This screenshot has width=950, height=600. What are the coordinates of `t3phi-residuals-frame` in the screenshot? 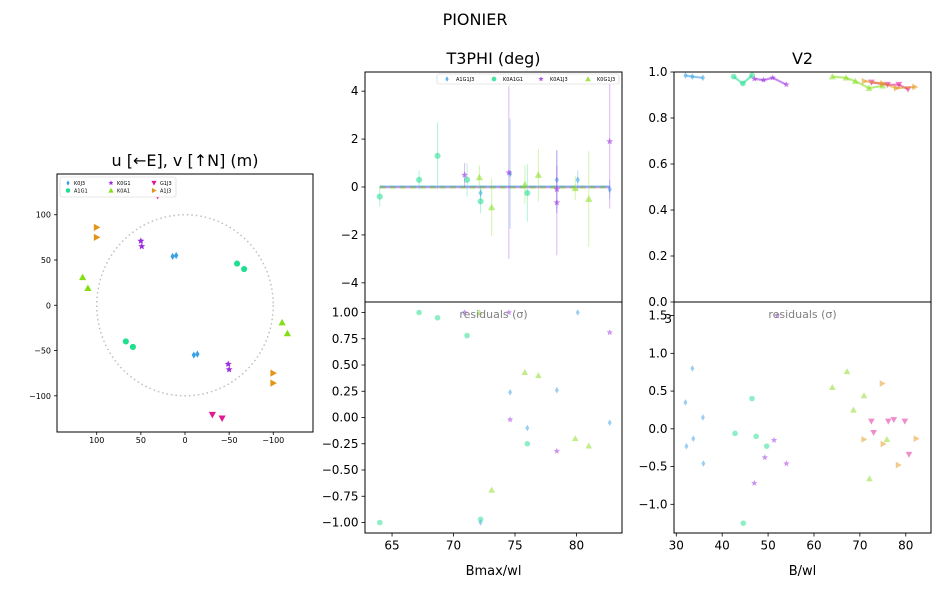 It's located at (493, 417).